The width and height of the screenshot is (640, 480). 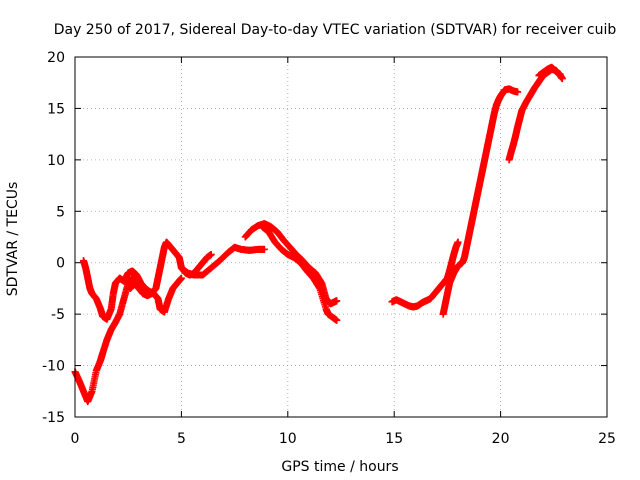 What do you see at coordinates (288, 439) in the screenshot?
I see `x-tick-label: 10` at bounding box center [288, 439].